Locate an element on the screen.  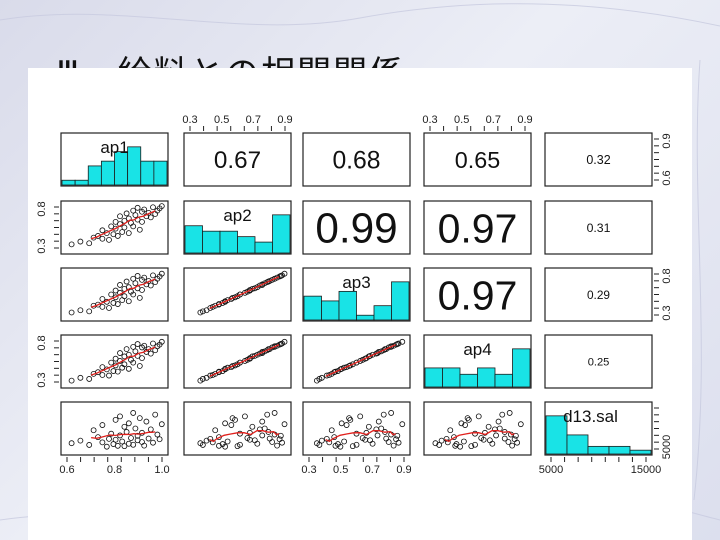
tick-label: 0.8 is located at coordinates (42, 342).